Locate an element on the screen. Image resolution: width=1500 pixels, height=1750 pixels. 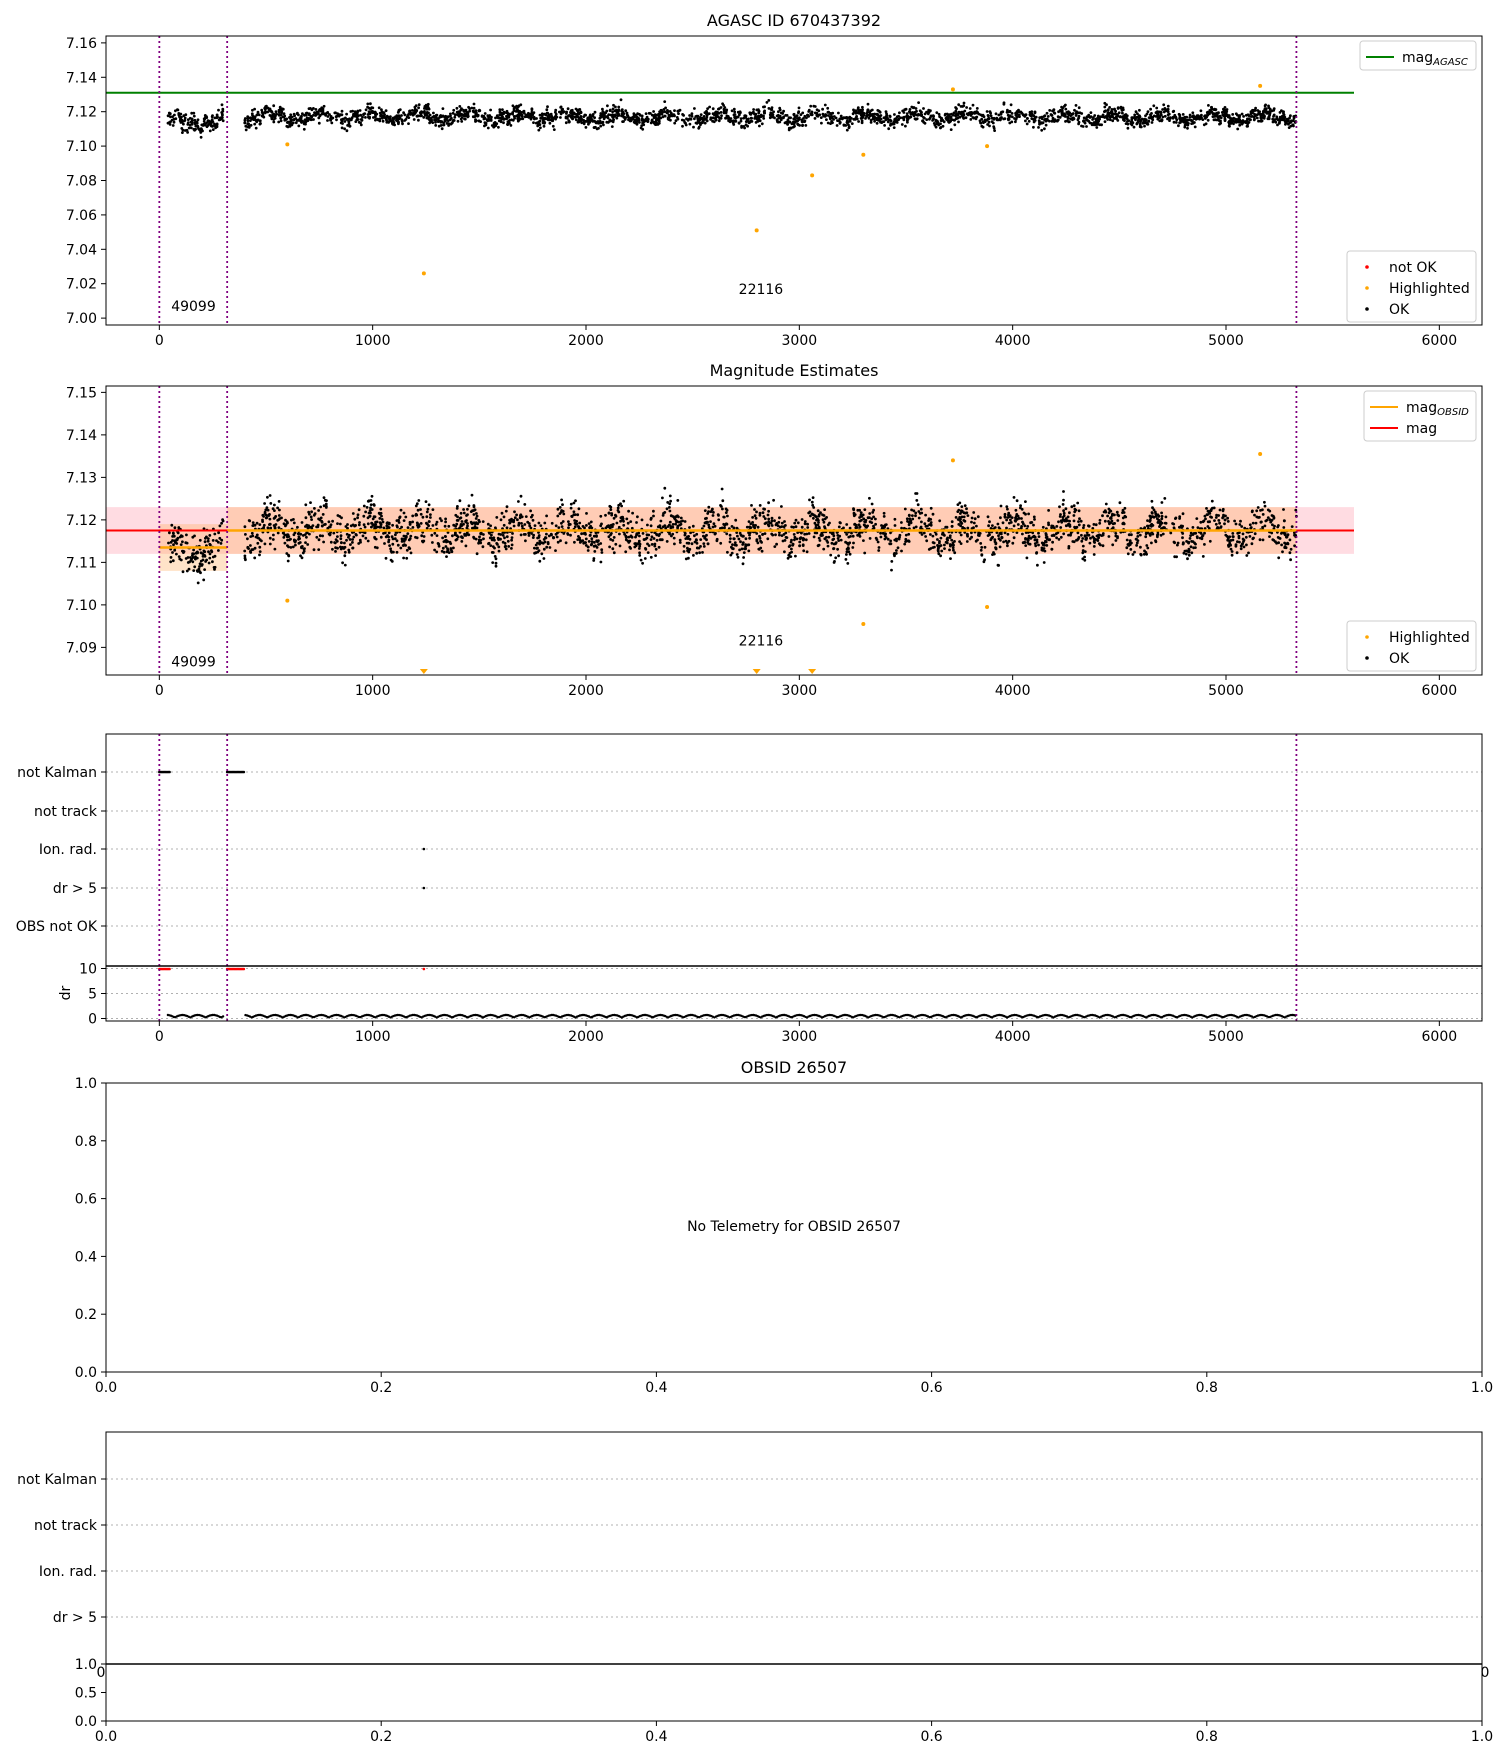
panel1-bottom-legend-label: Highlighted is located at coordinates (1429, 289).